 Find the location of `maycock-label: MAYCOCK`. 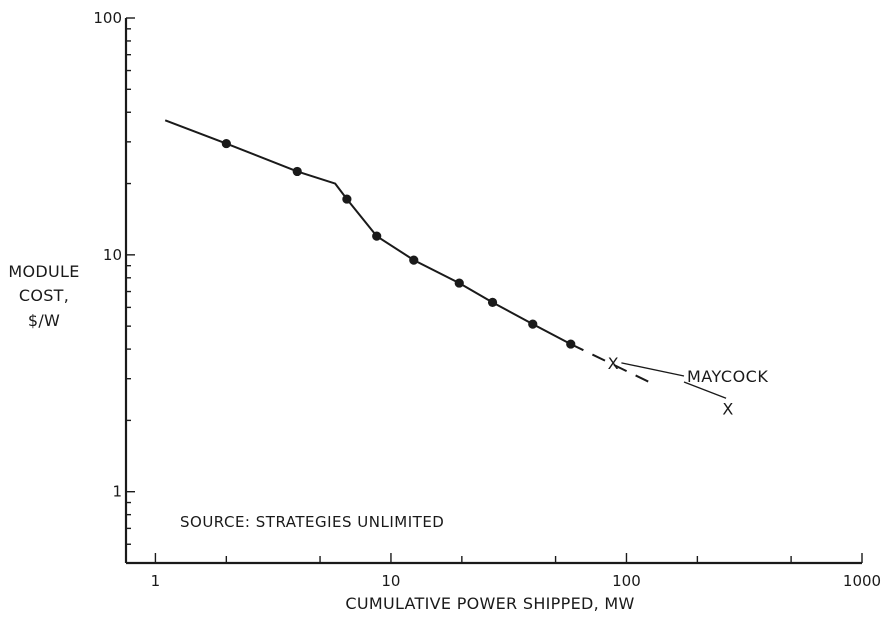

maycock-label: MAYCOCK is located at coordinates (727, 376).